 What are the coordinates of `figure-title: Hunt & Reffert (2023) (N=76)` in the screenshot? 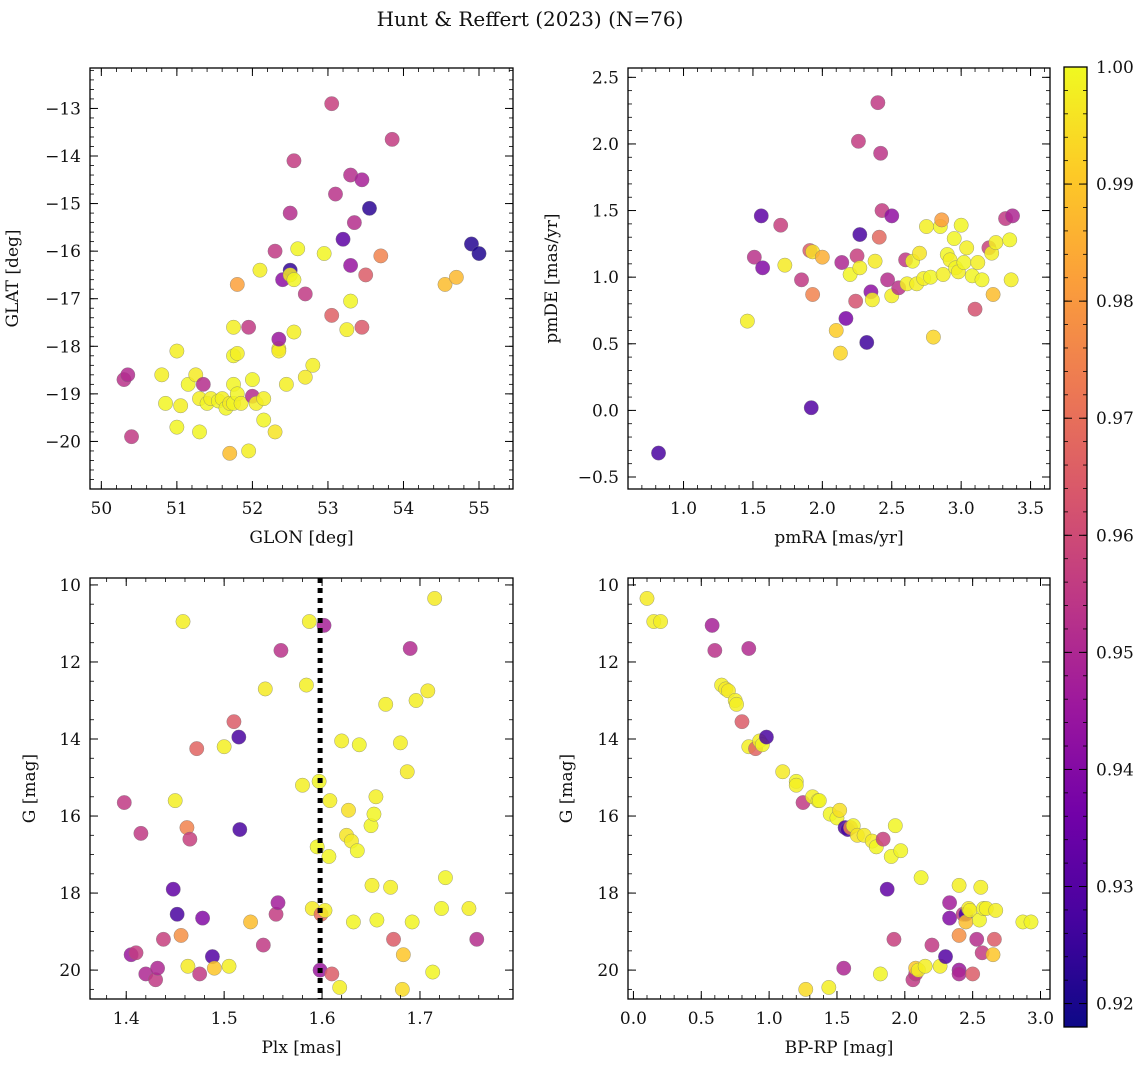 It's located at (530, 19).